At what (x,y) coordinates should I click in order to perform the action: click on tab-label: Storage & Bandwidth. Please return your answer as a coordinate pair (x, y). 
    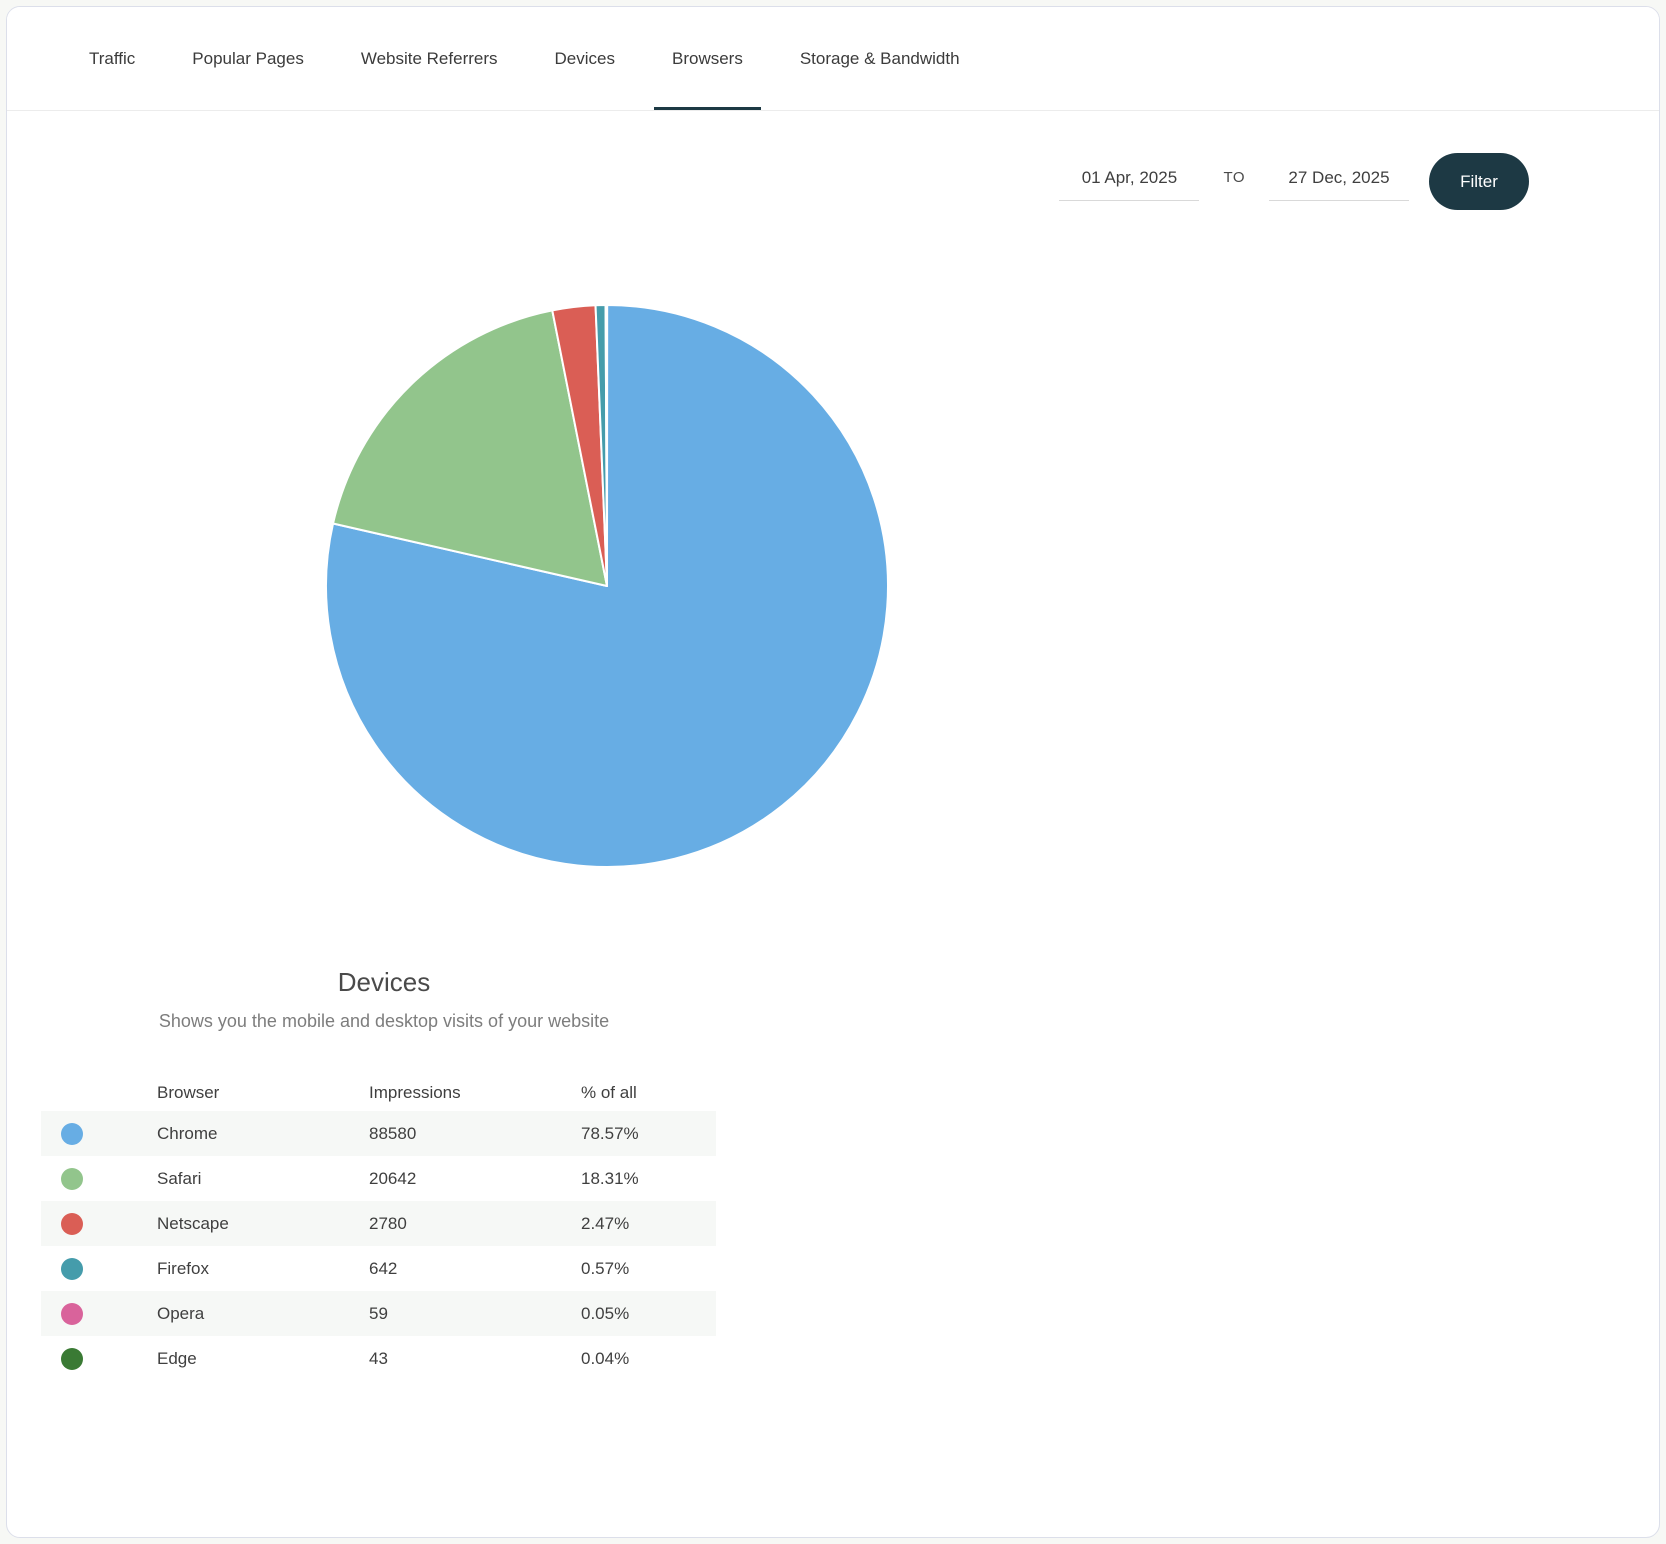
    Looking at the image, I should click on (879, 58).